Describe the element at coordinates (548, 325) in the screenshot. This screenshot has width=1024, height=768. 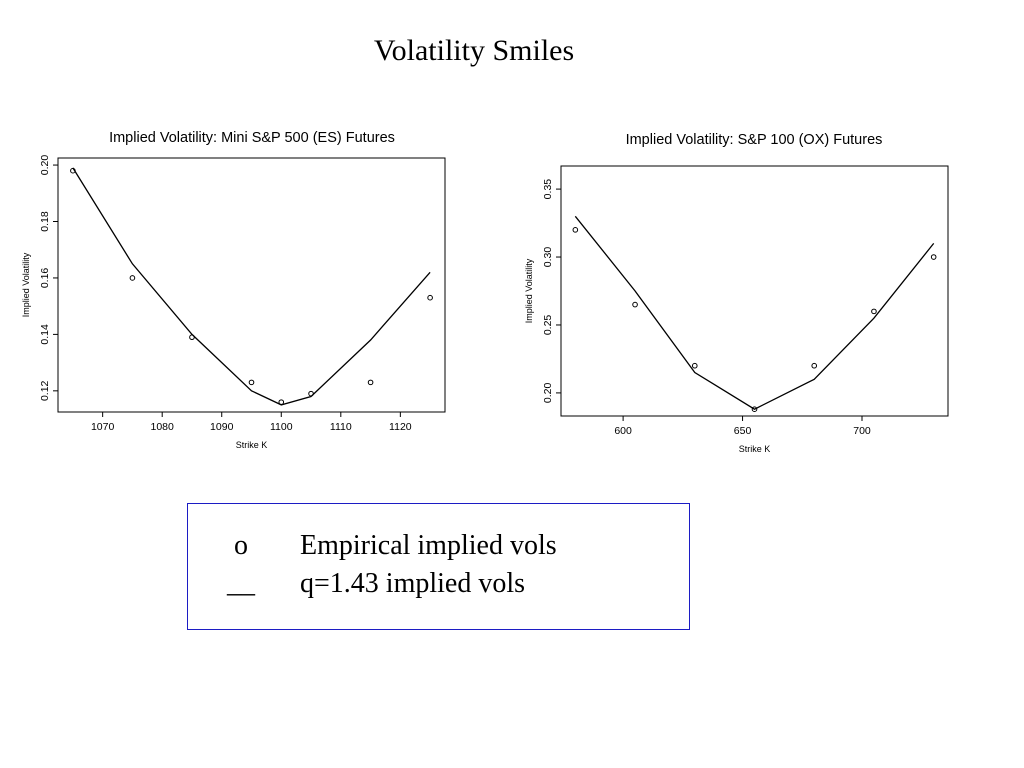
I see `y-tick-label: 0.25` at that location.